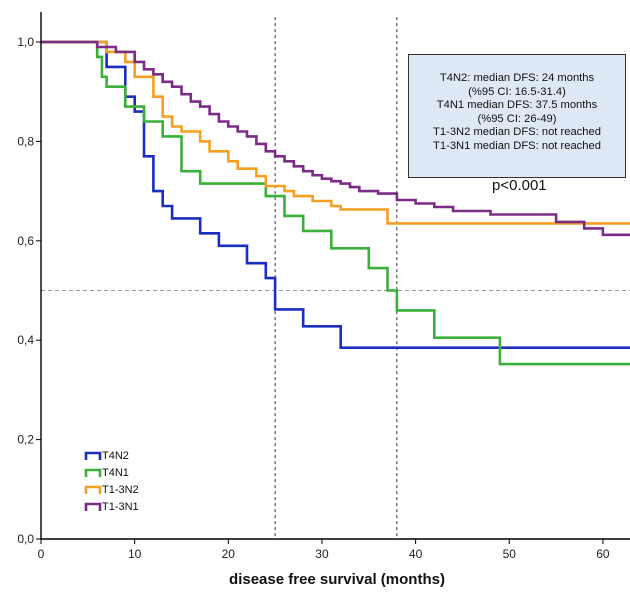  Describe the element at coordinates (517, 78) in the screenshot. I see `annotation-line: T4N2: median DFS: 24 months` at that location.